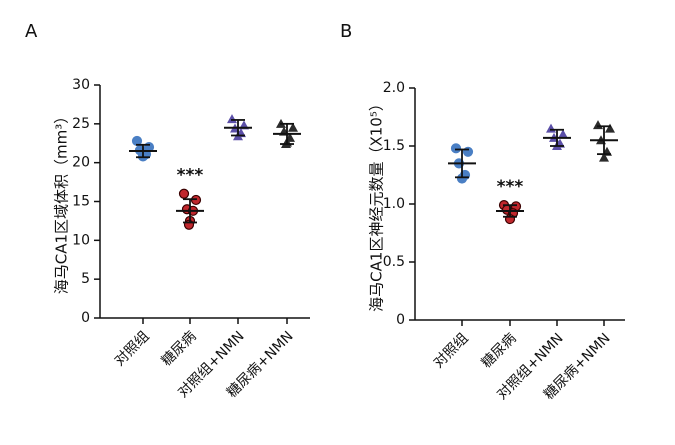  I want to click on y-tick-label: 1.5, so click(394, 146).